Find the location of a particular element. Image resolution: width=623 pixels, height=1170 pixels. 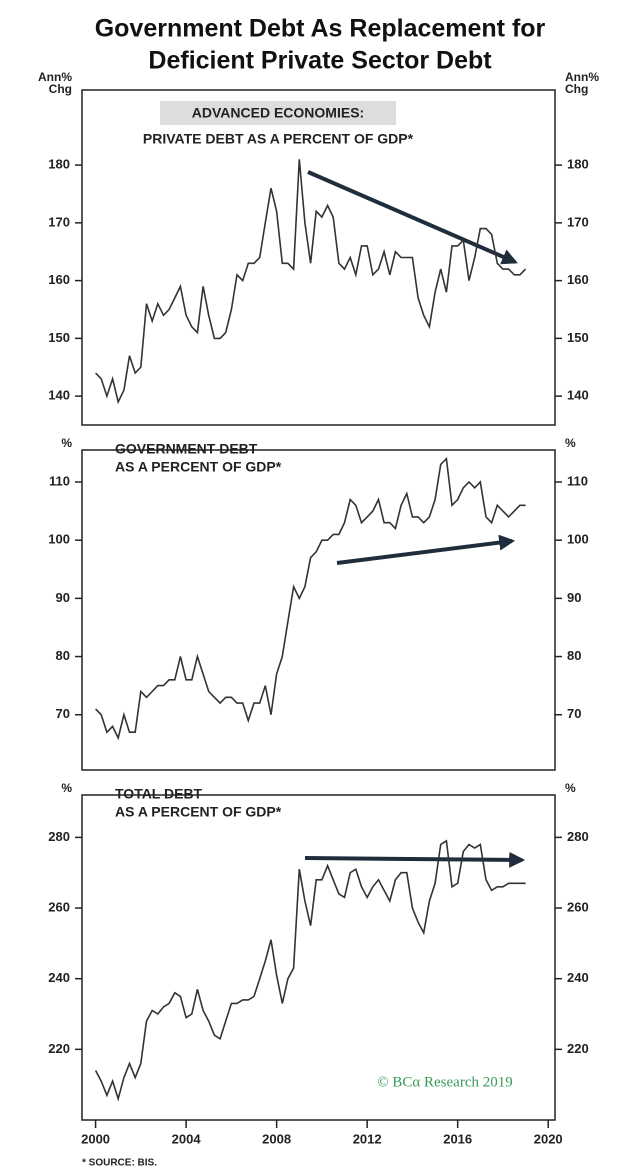

source: * SOURCE: BIS. is located at coordinates (119, 1163).